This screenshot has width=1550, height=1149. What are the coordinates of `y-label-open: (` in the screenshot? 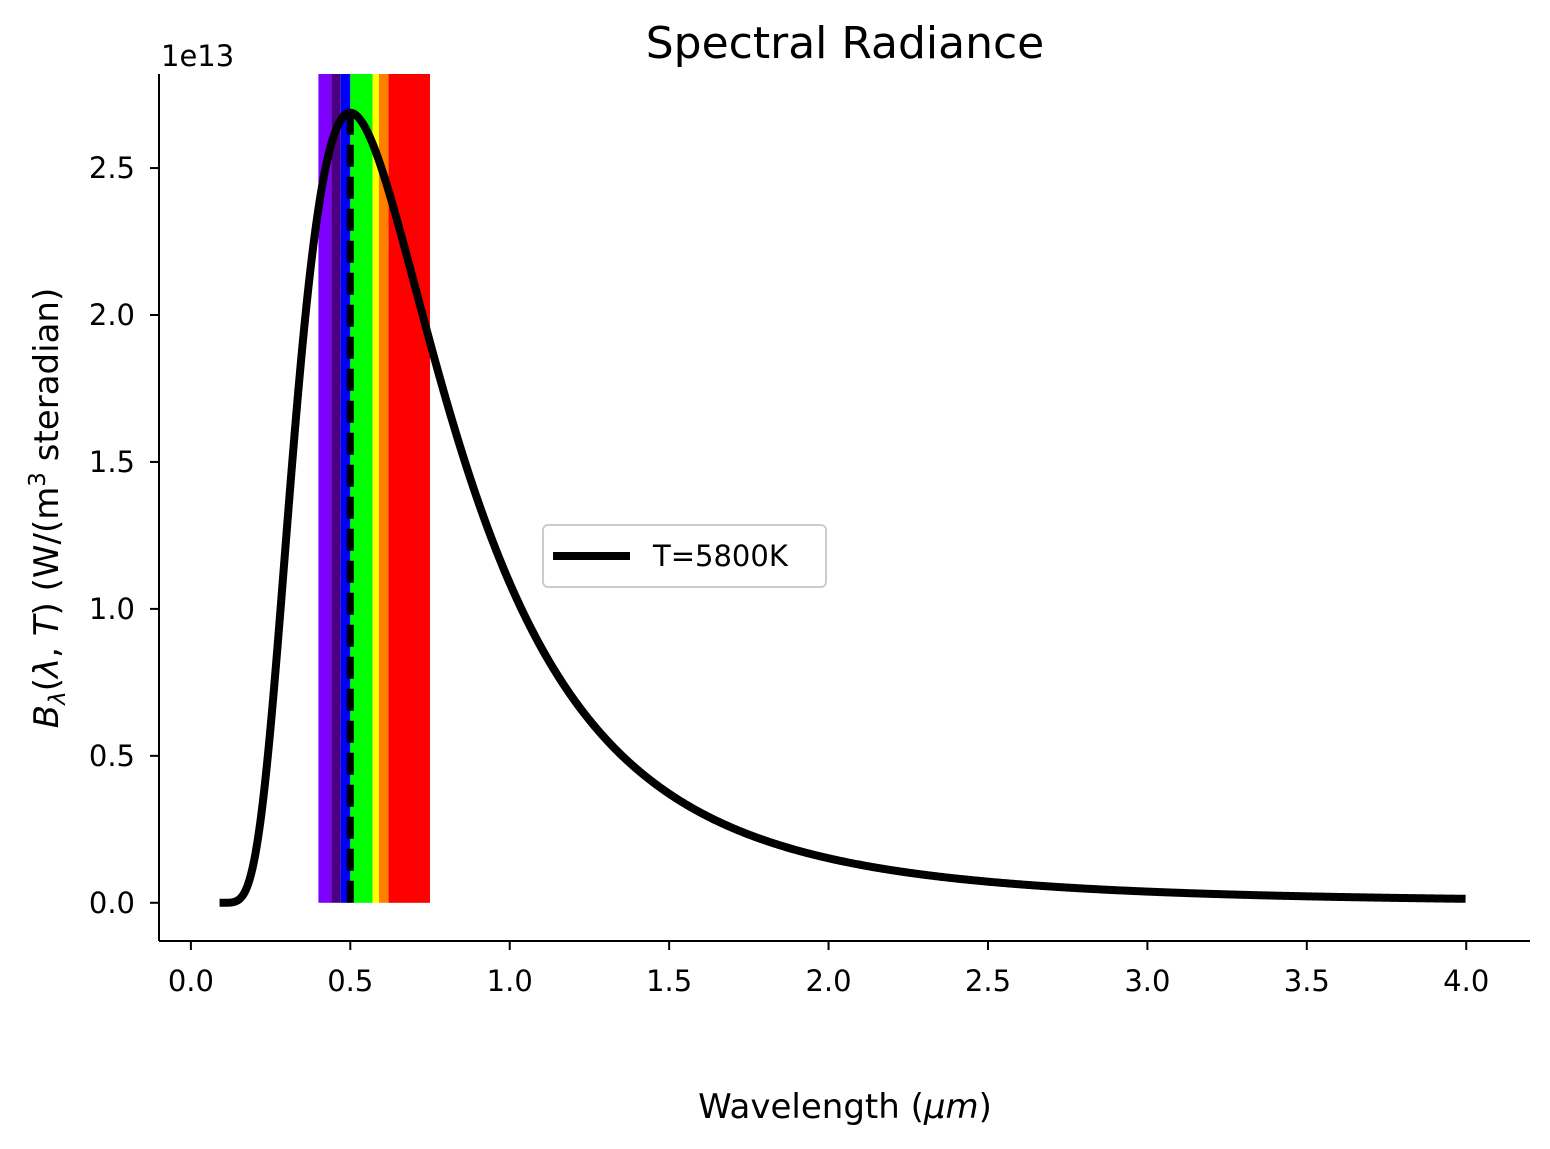 It's located at (47, 684).